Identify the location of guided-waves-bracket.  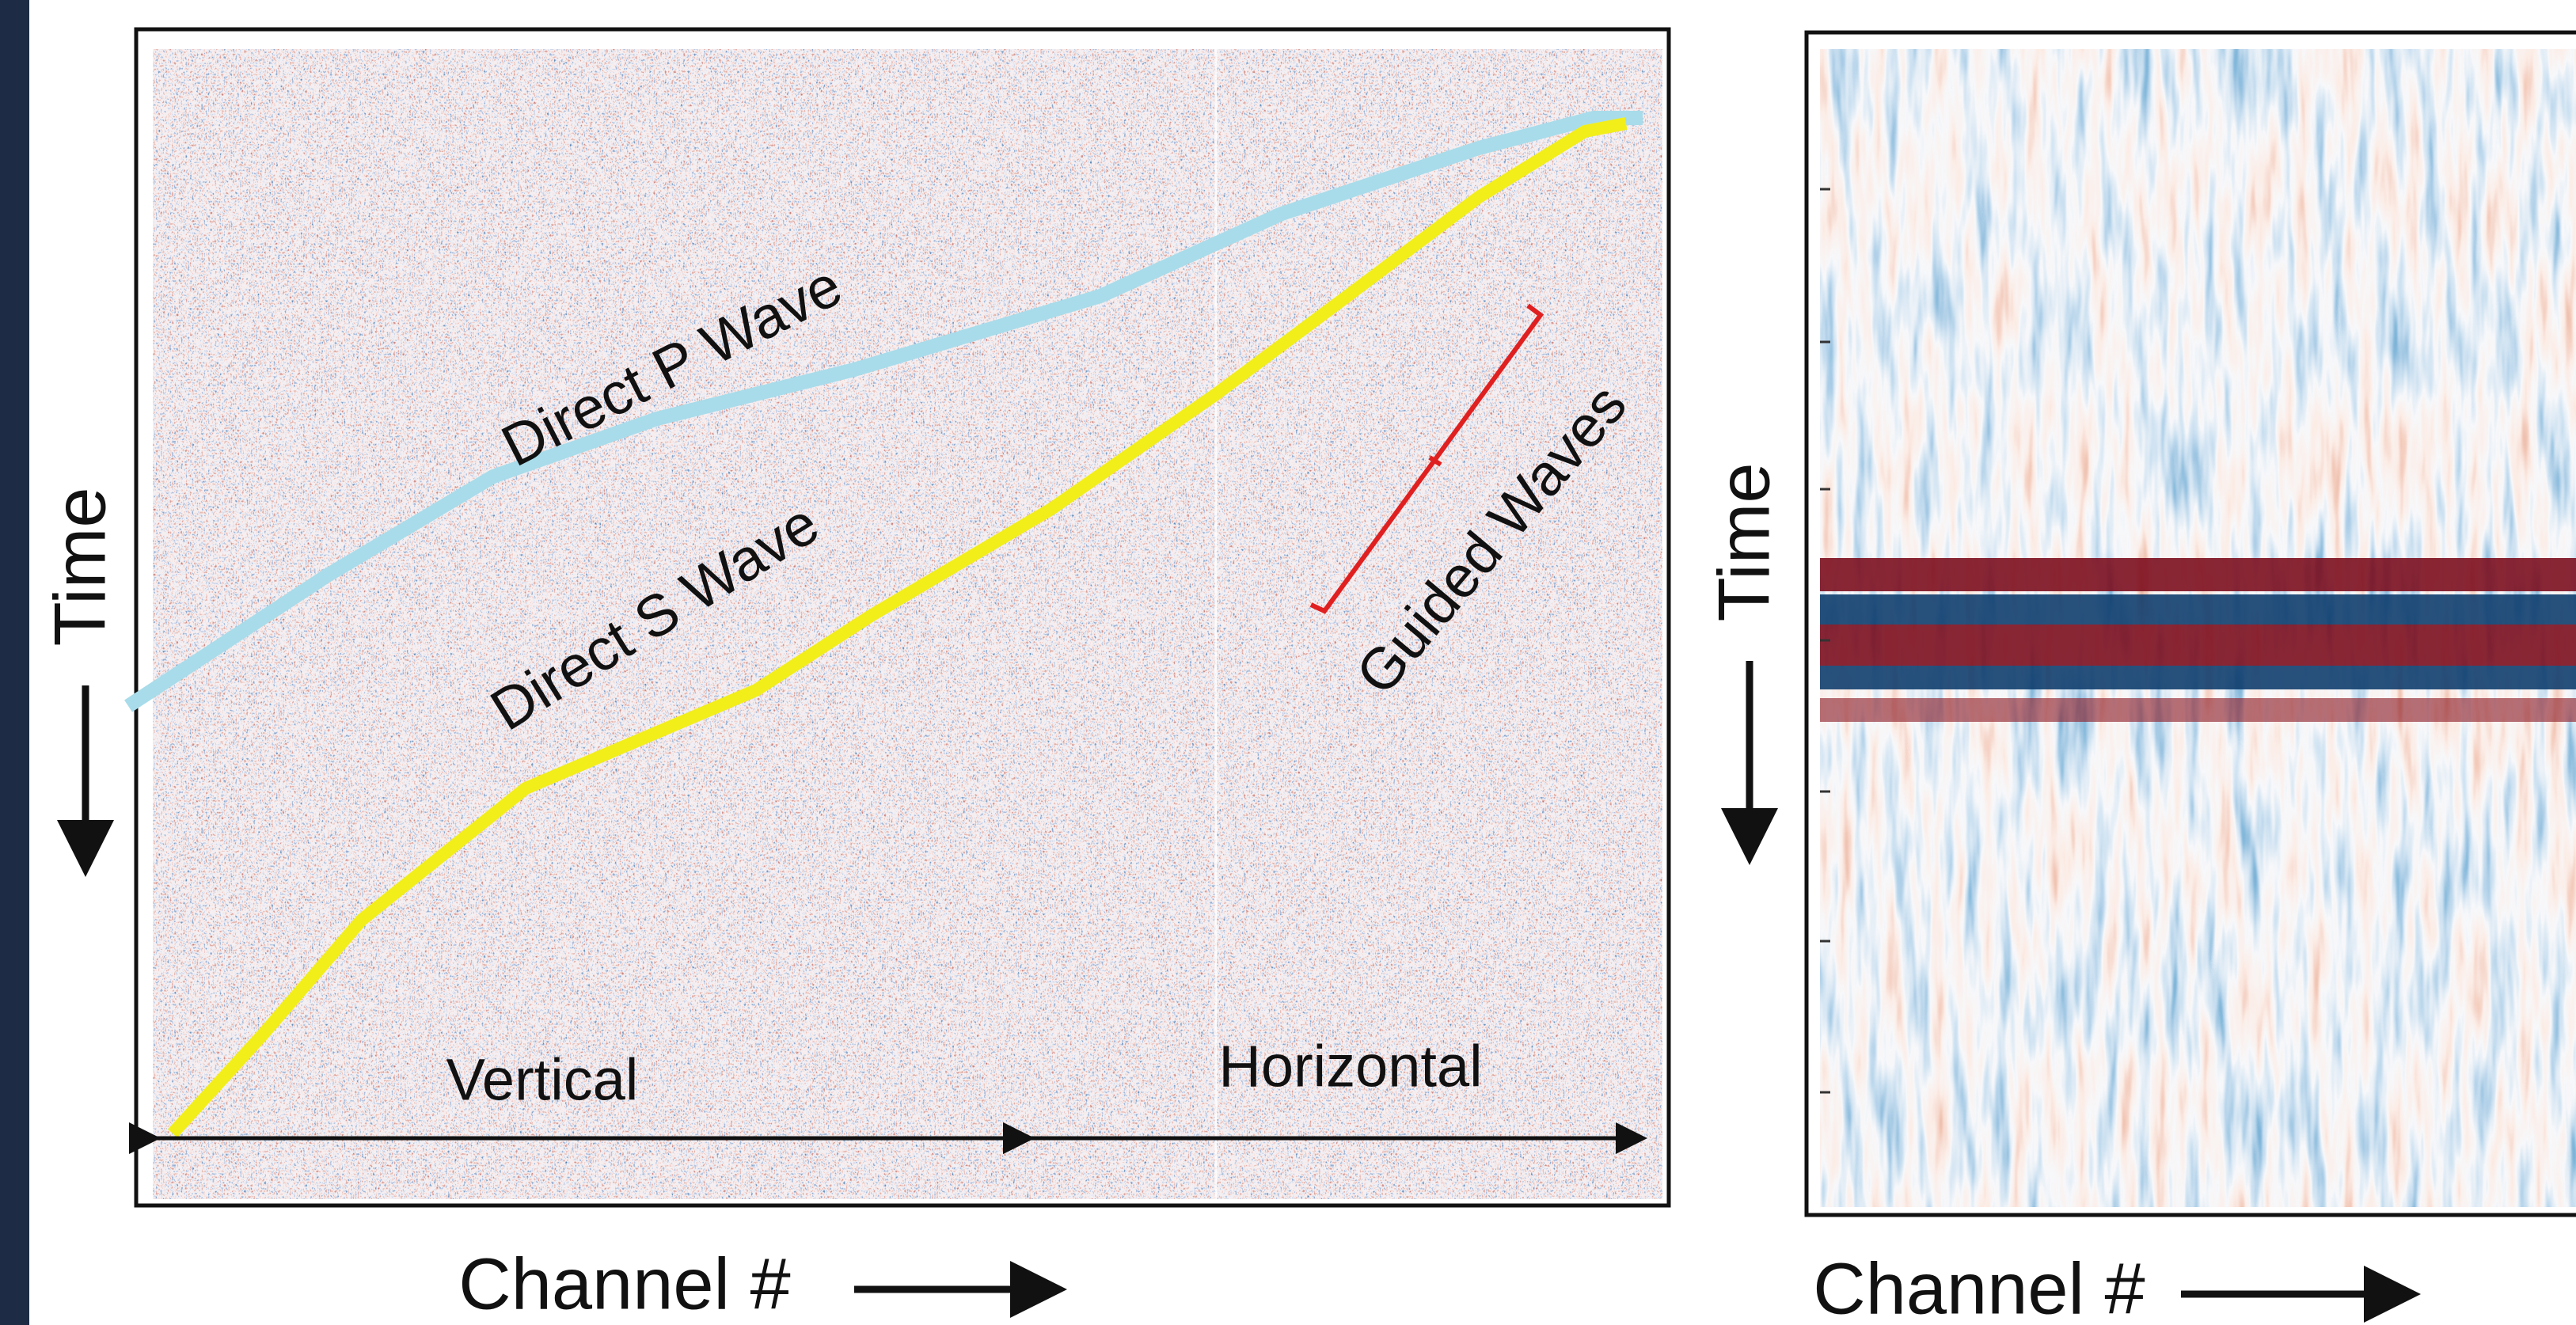
(1426, 458).